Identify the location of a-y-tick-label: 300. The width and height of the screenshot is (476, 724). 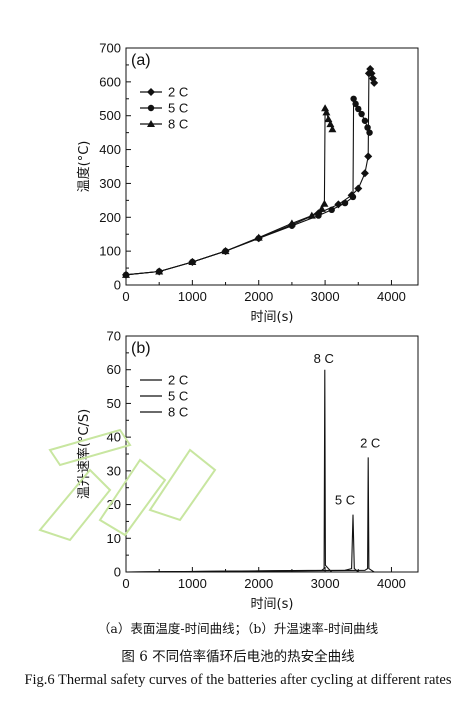
(110, 183).